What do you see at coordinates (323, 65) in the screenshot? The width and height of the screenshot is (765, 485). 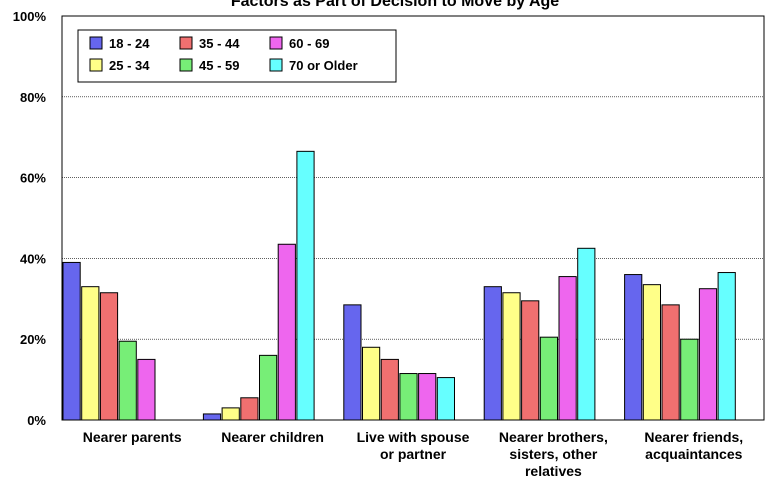 I see `legend-label: 70 or Older` at bounding box center [323, 65].